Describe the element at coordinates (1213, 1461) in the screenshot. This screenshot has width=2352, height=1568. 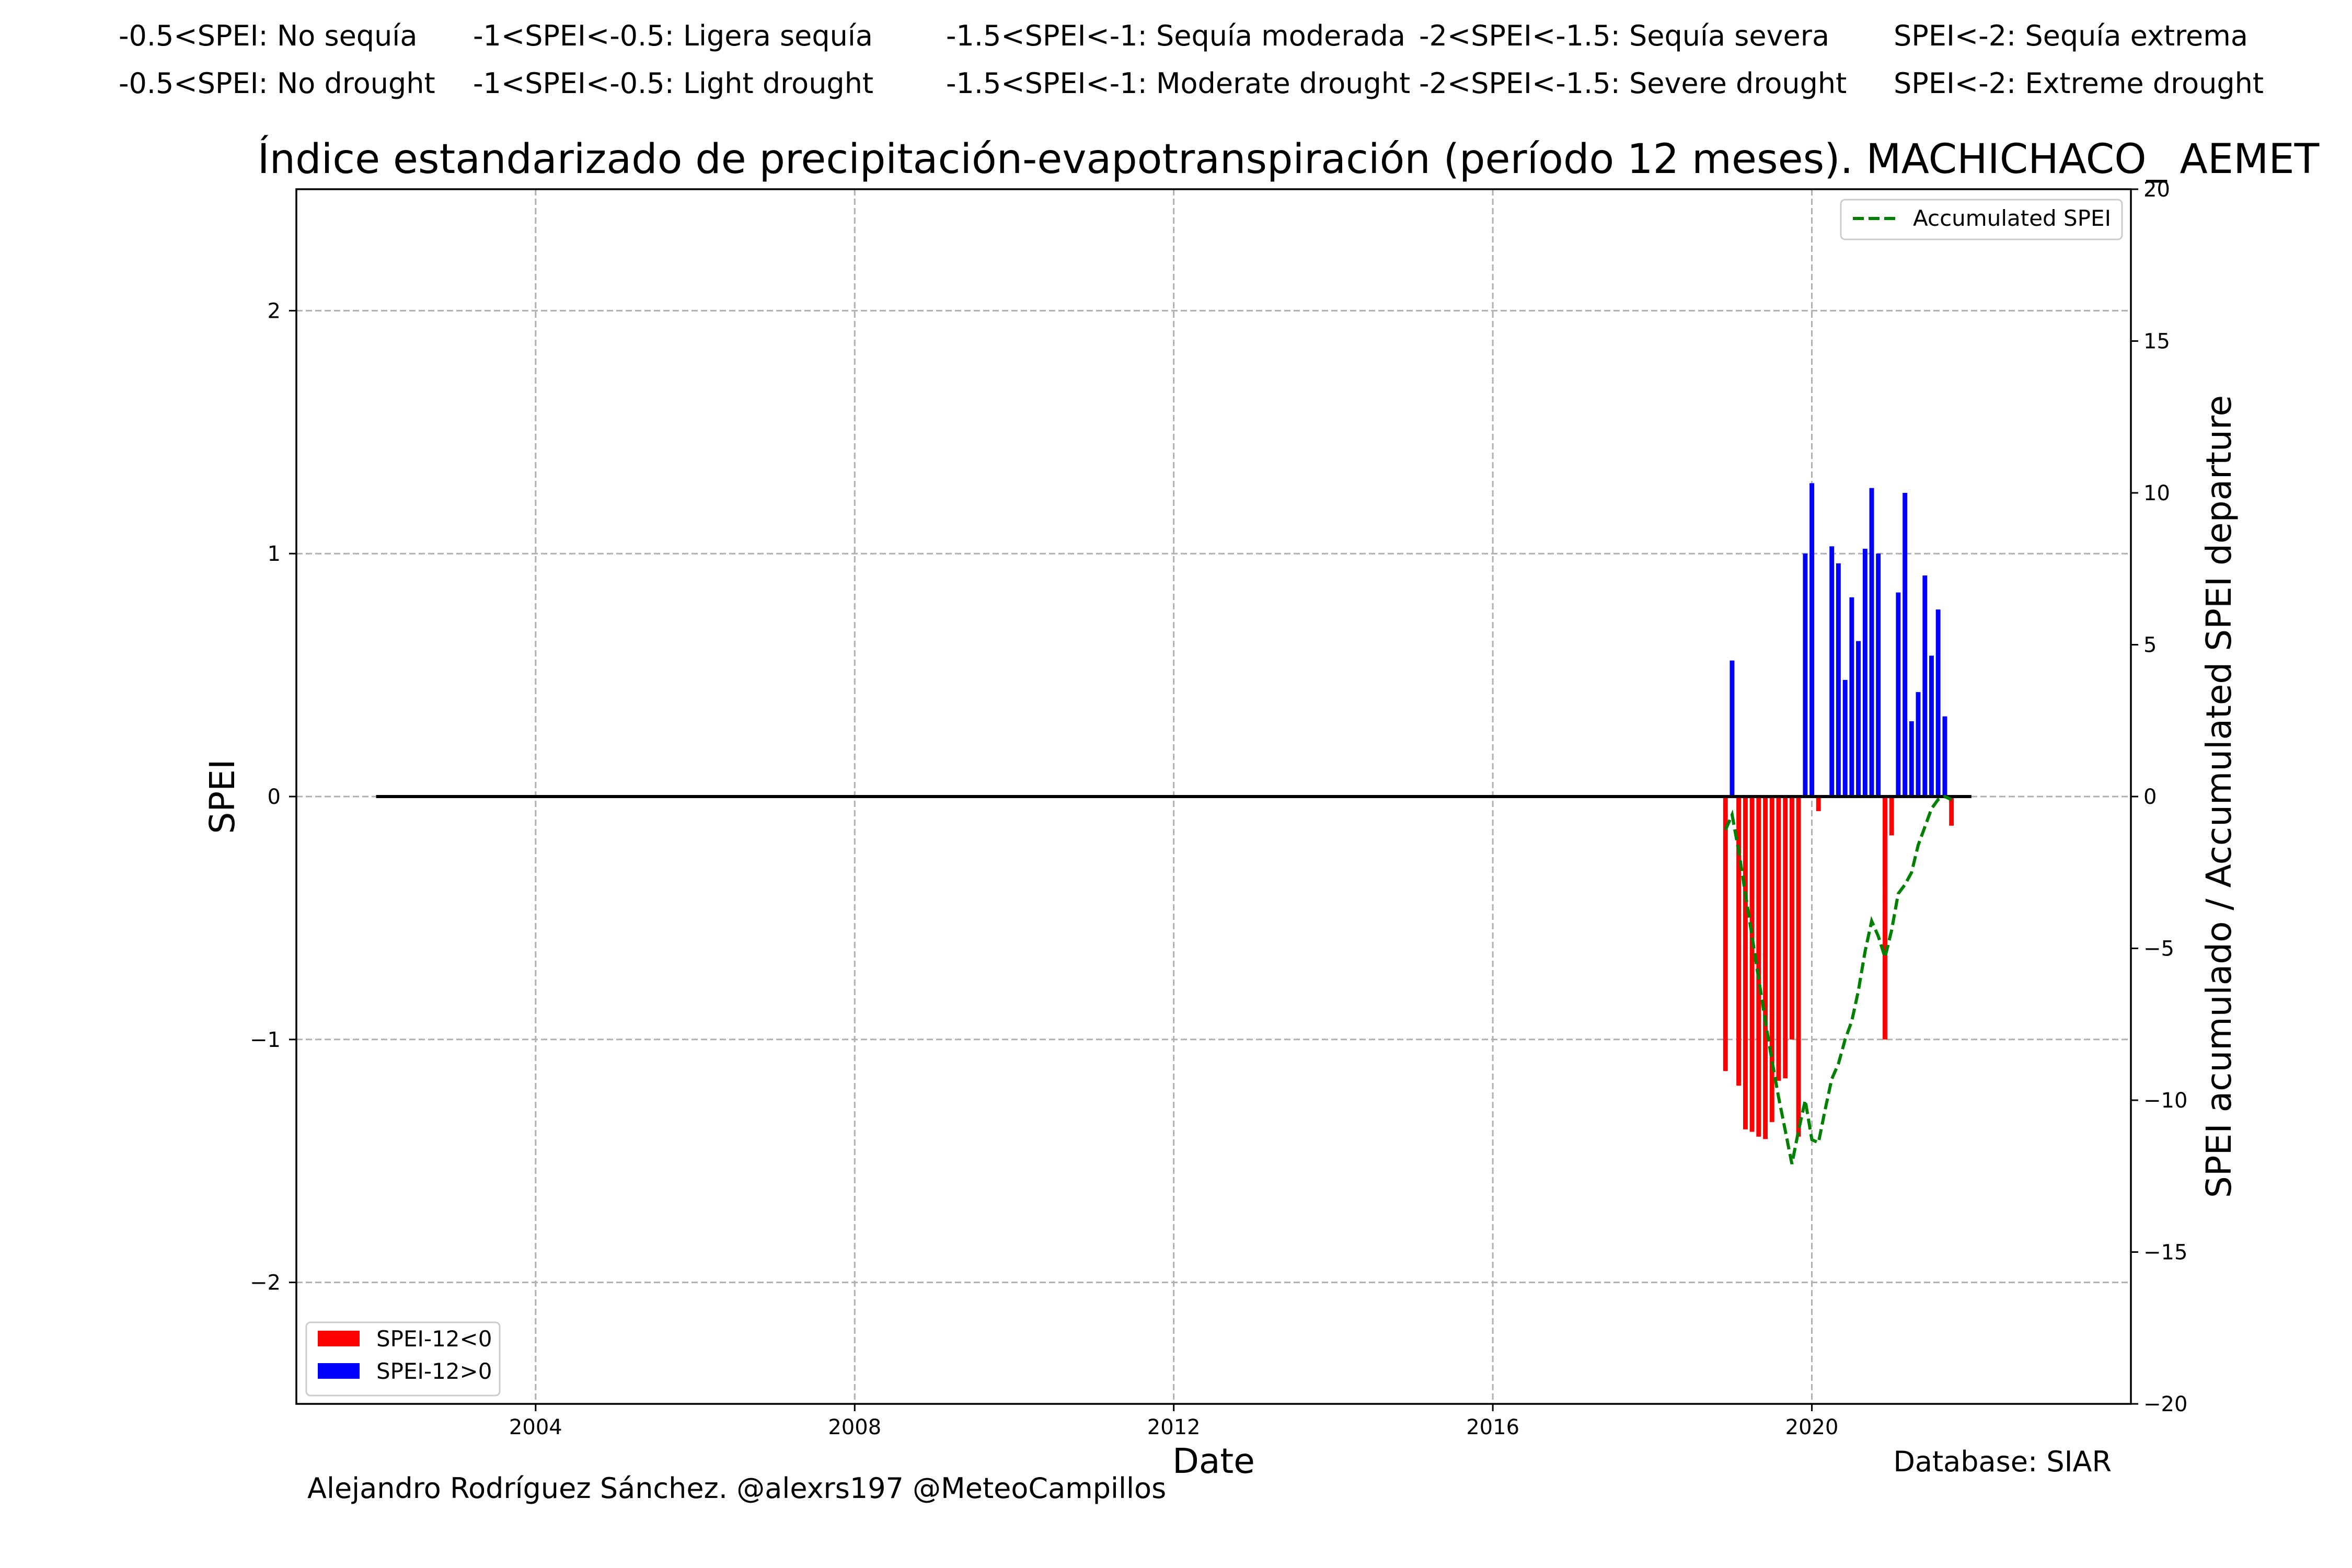
I see `x-axis-label: Date` at that location.